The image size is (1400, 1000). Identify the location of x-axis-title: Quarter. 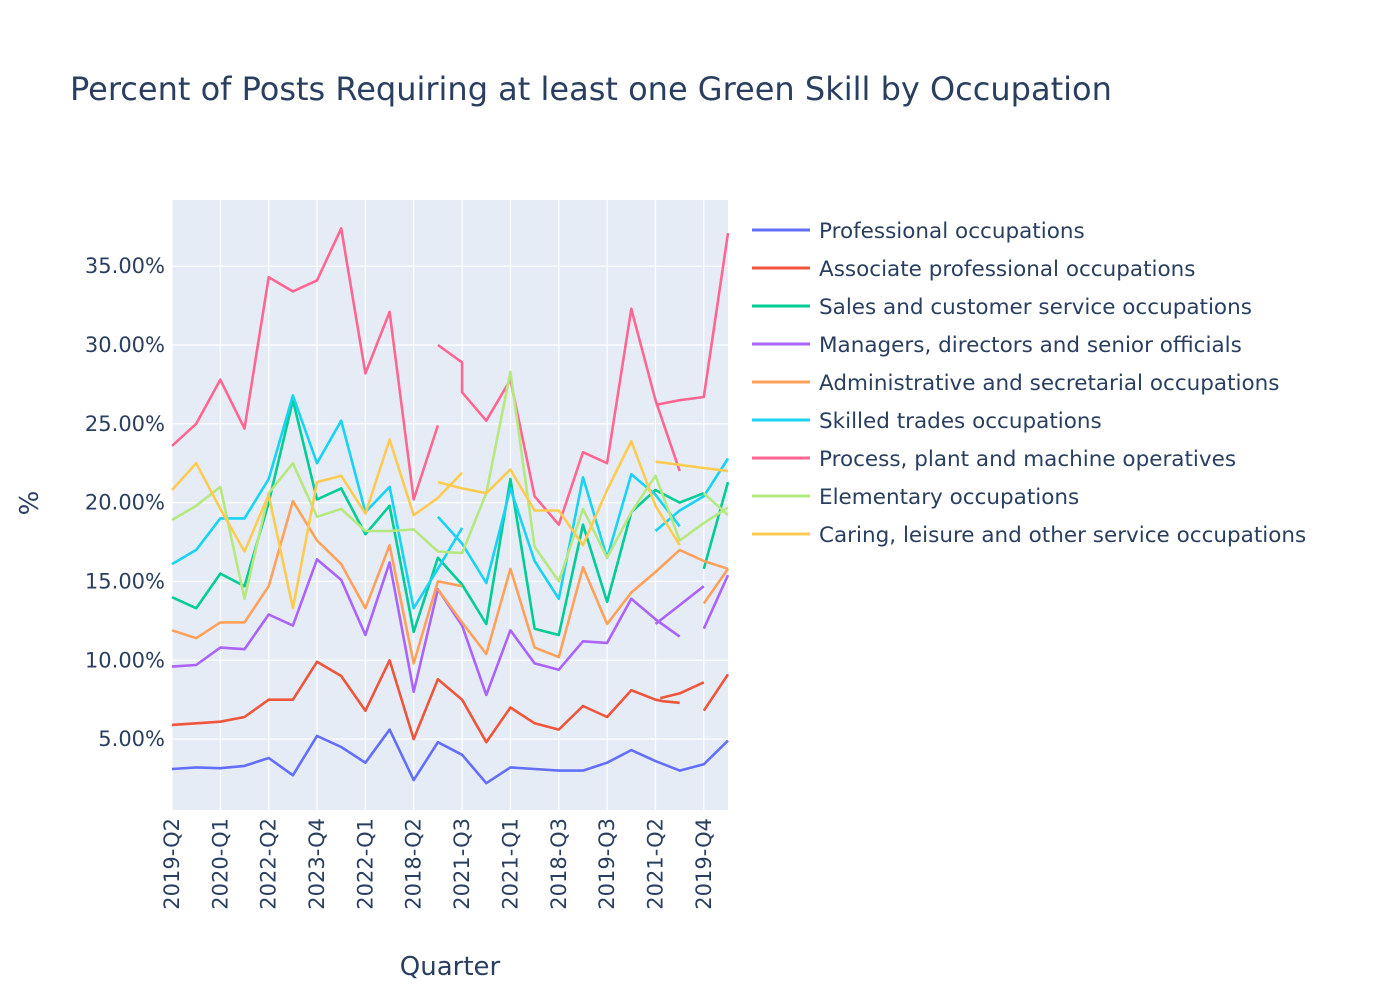
(450, 967).